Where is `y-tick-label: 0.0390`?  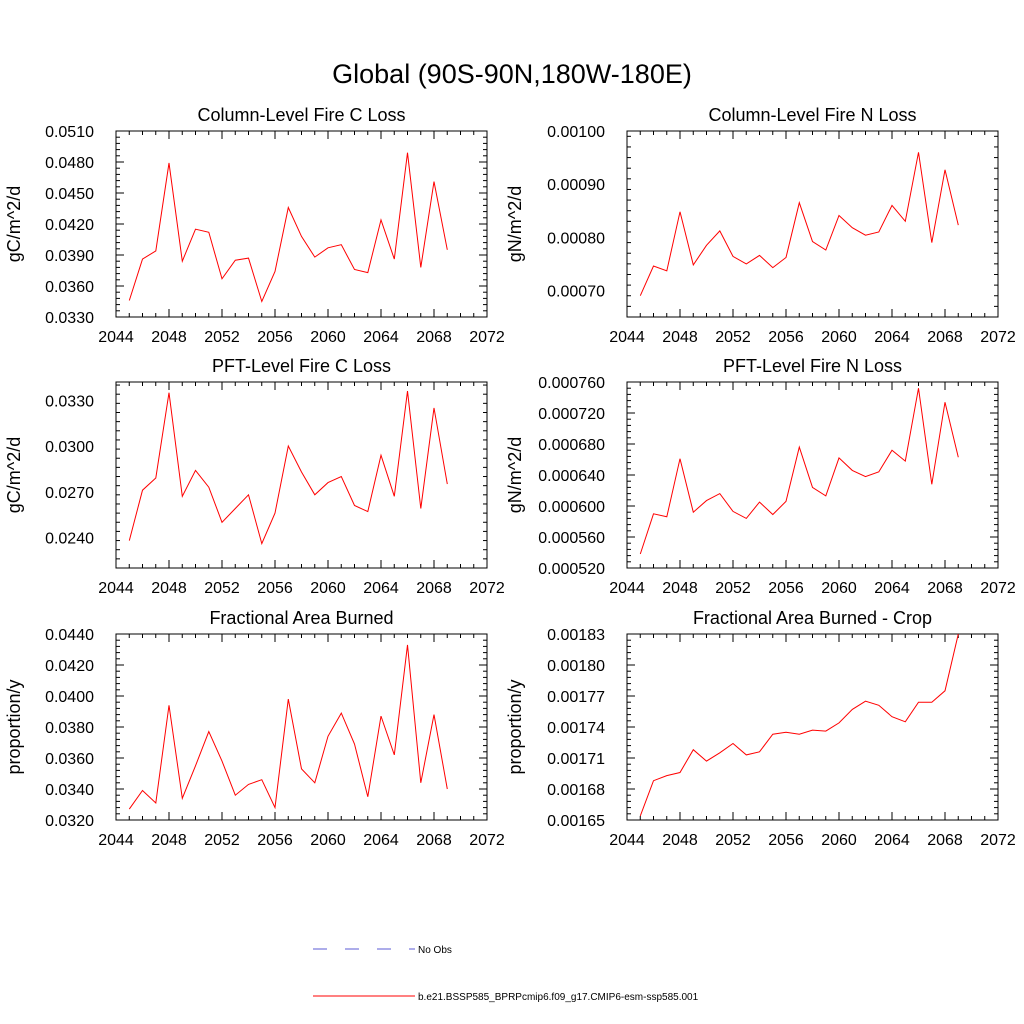 y-tick-label: 0.0390 is located at coordinates (69, 256).